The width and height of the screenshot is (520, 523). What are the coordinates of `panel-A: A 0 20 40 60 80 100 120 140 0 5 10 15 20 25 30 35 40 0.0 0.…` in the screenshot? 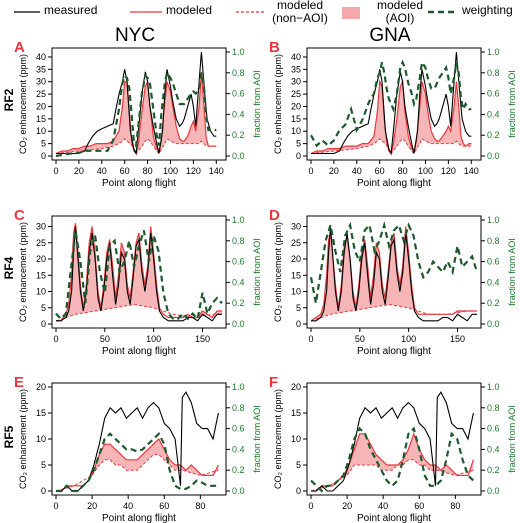 It's located at (138, 114).